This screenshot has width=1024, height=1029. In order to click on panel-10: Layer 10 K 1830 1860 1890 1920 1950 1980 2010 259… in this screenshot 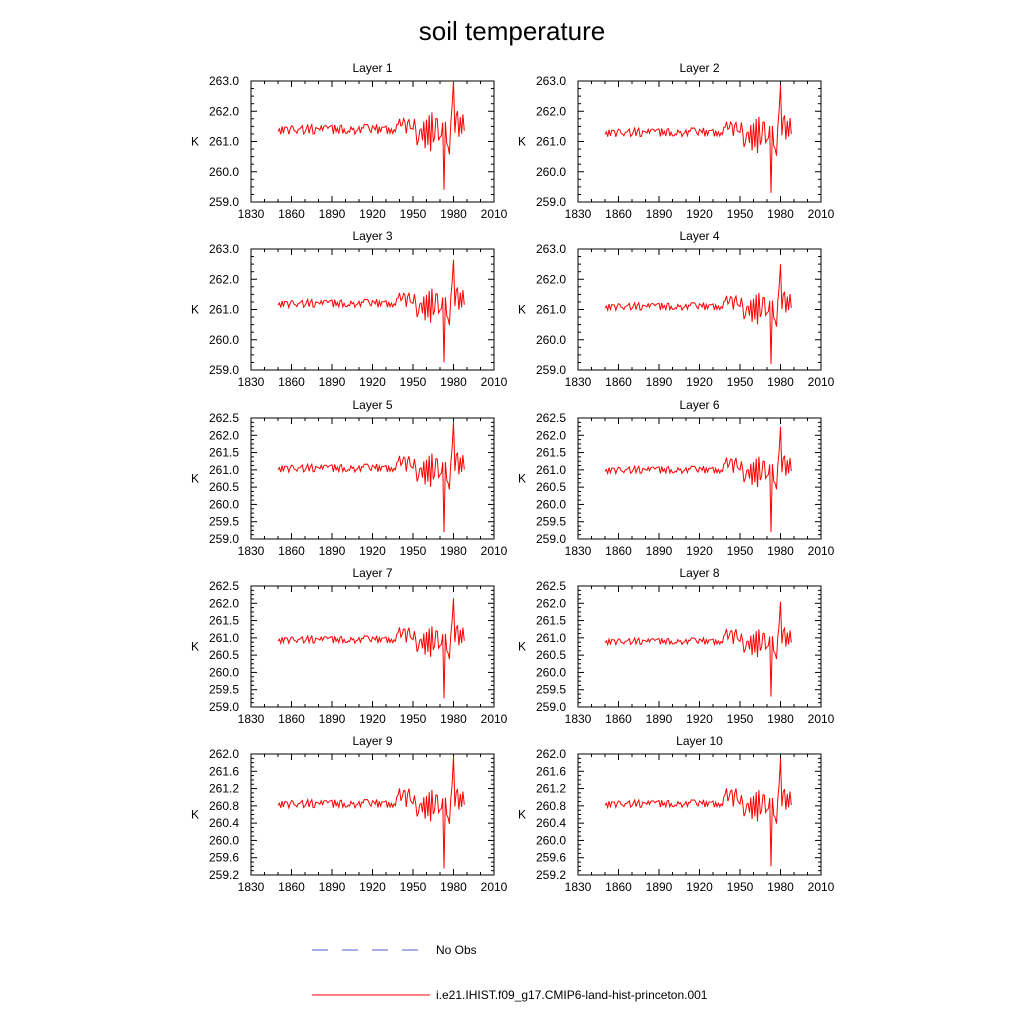, I will do `click(676, 814)`.